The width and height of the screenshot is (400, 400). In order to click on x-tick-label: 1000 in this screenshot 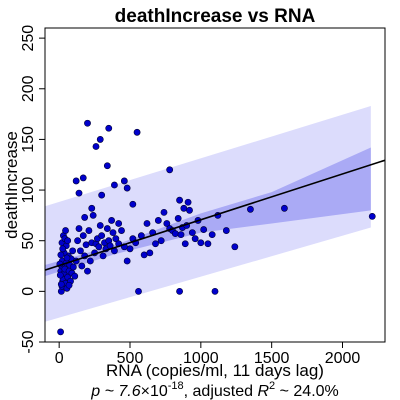, I will do `click(201, 358)`.